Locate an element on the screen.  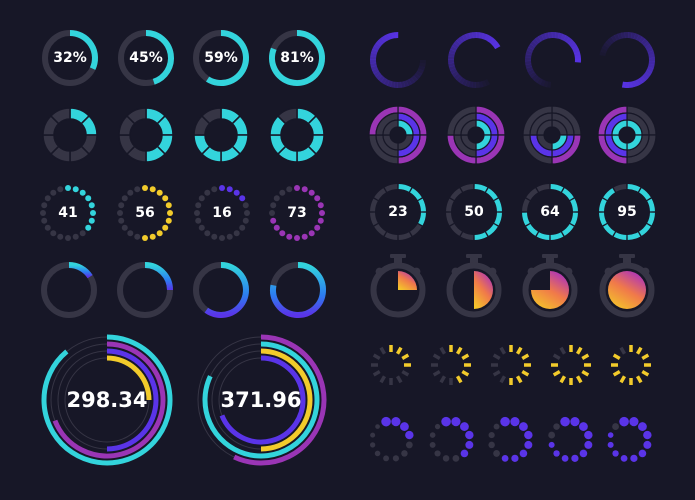
percent-ring: 32% is located at coordinates (70, 58).